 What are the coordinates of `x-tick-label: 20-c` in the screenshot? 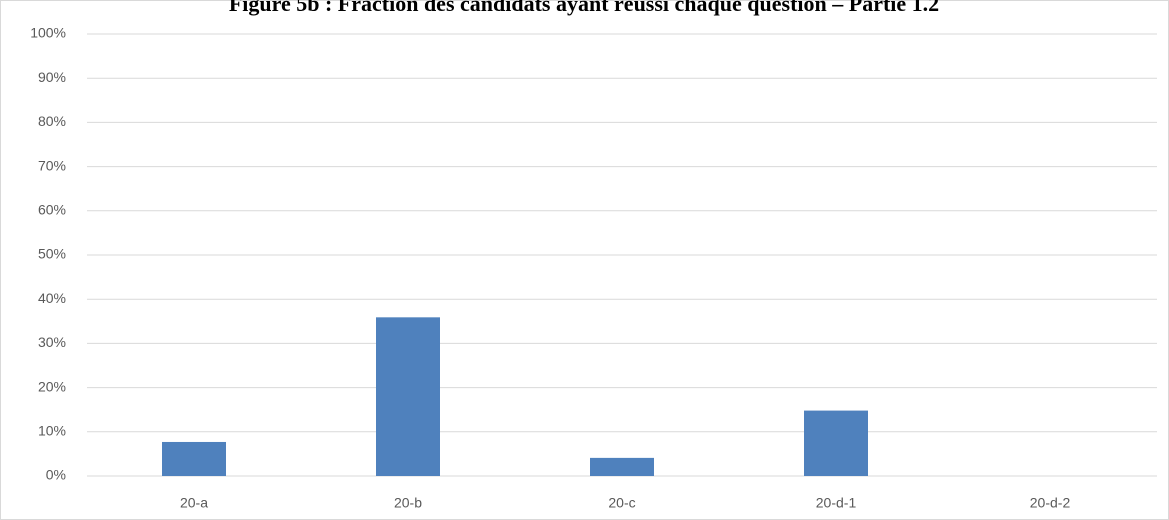 It's located at (621, 503).